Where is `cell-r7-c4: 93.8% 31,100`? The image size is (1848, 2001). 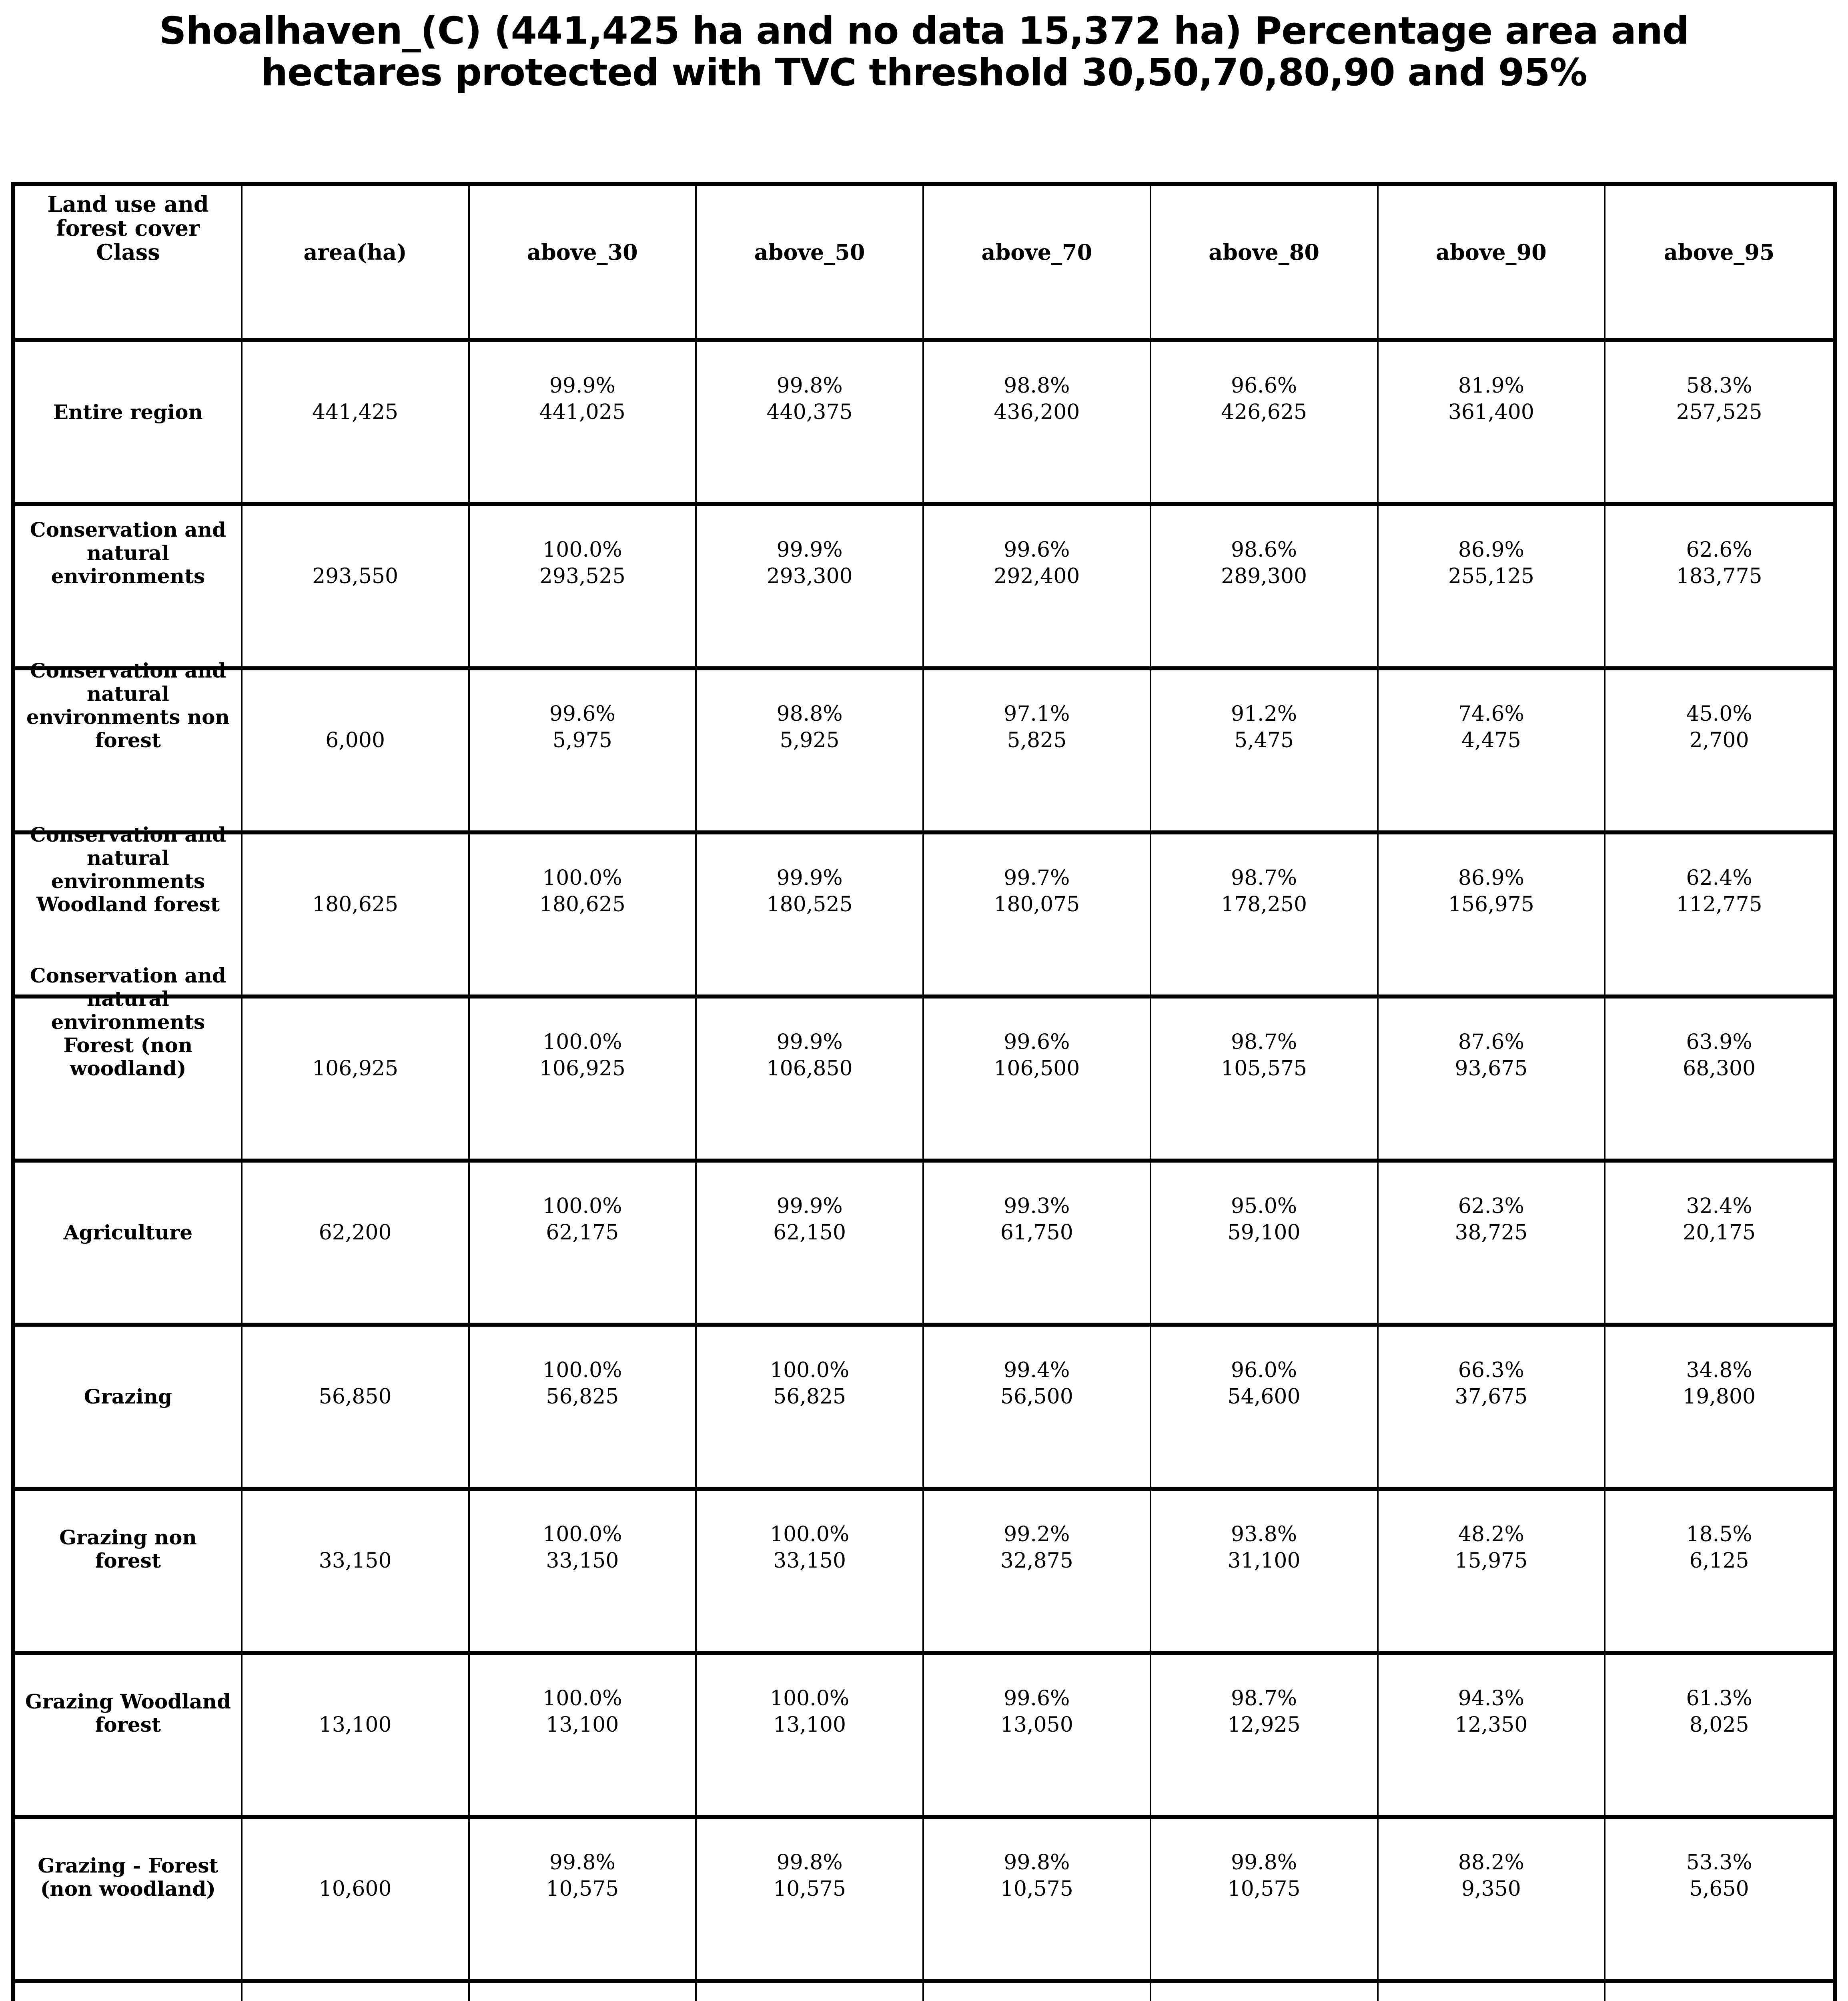 cell-r7-c4: 93.8% 31,100 is located at coordinates (1265, 1573).